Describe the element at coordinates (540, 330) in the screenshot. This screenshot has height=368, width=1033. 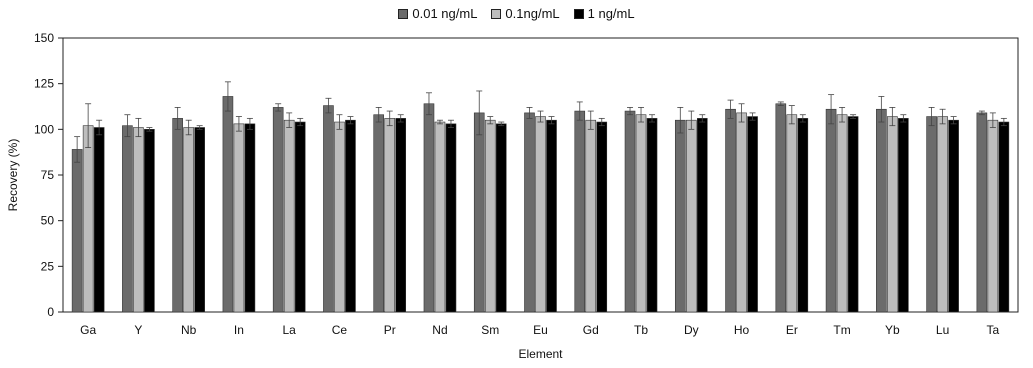
I see `x-tick-label-eu: Eu` at that location.